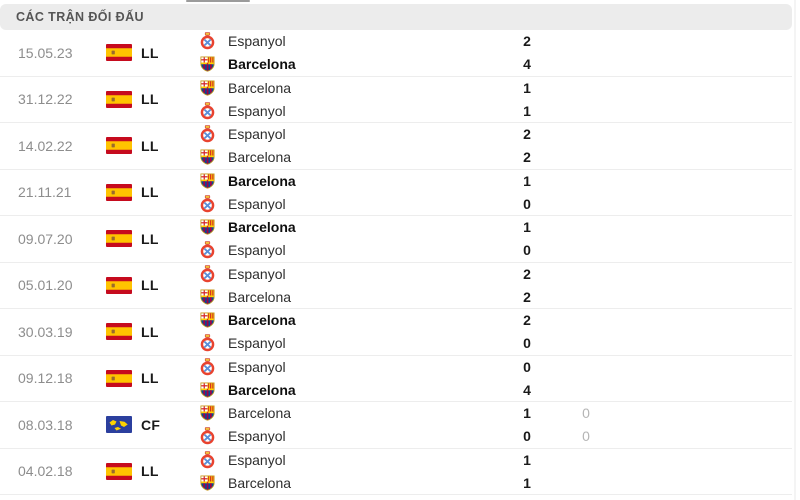  What do you see at coordinates (45, 285) in the screenshot?
I see `match-date: 05.01.20` at bounding box center [45, 285].